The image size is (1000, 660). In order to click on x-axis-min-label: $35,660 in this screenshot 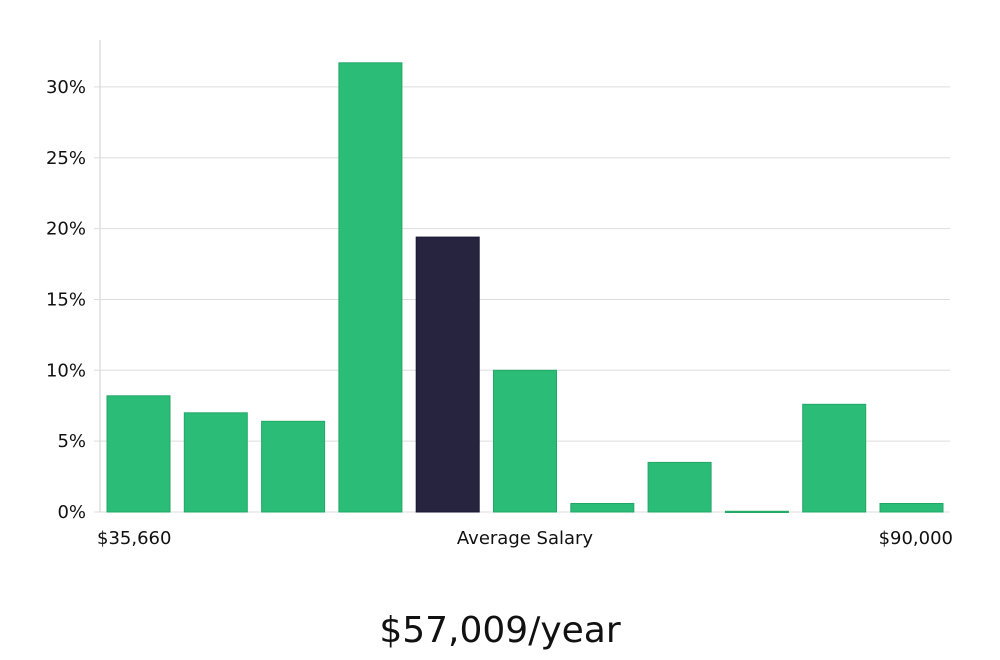, I will do `click(134, 538)`.